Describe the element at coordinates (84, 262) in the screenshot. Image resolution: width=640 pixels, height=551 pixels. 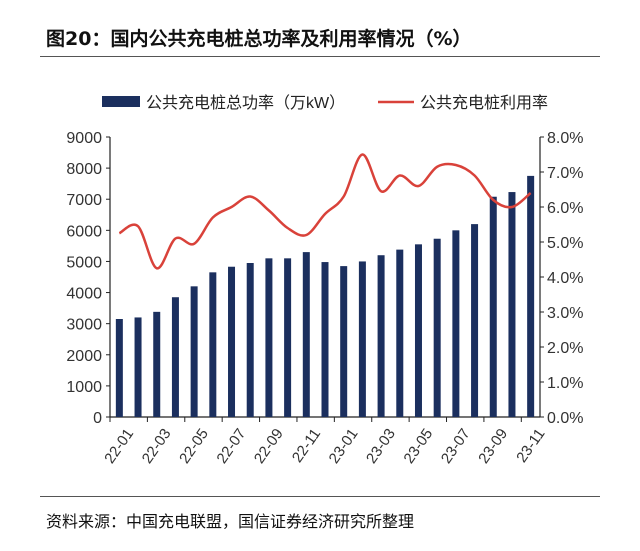
I see `left-tick-label: 5000` at that location.